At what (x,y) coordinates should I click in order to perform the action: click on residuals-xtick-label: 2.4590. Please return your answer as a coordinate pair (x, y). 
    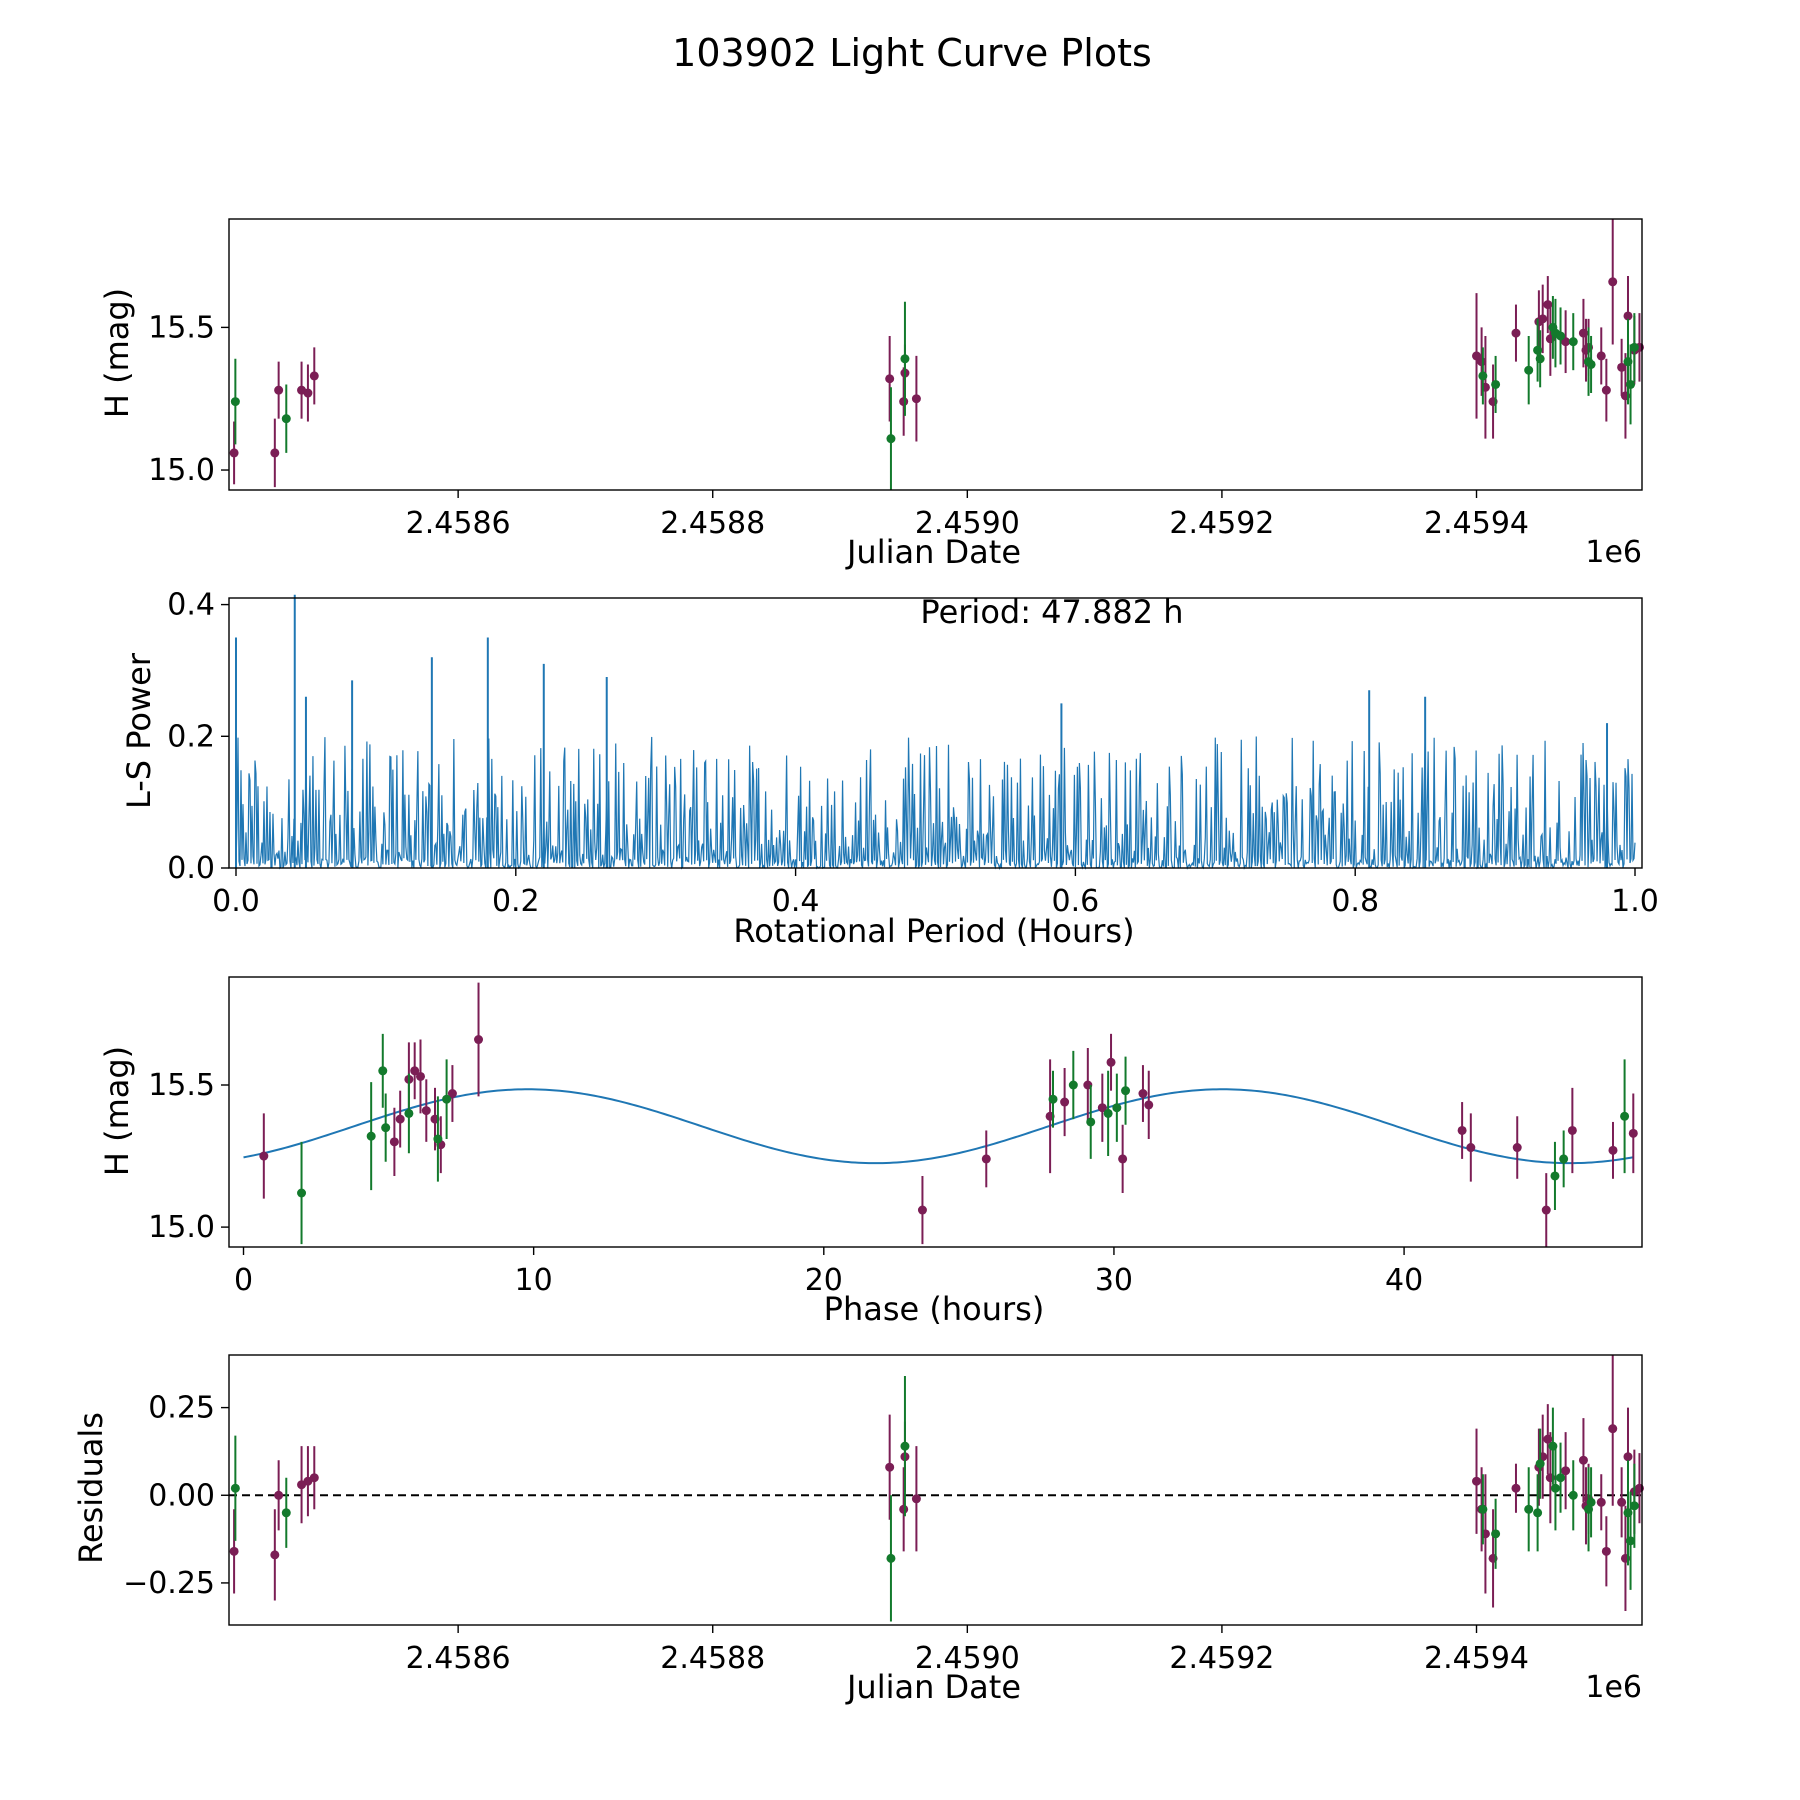
    Looking at the image, I should click on (967, 1658).